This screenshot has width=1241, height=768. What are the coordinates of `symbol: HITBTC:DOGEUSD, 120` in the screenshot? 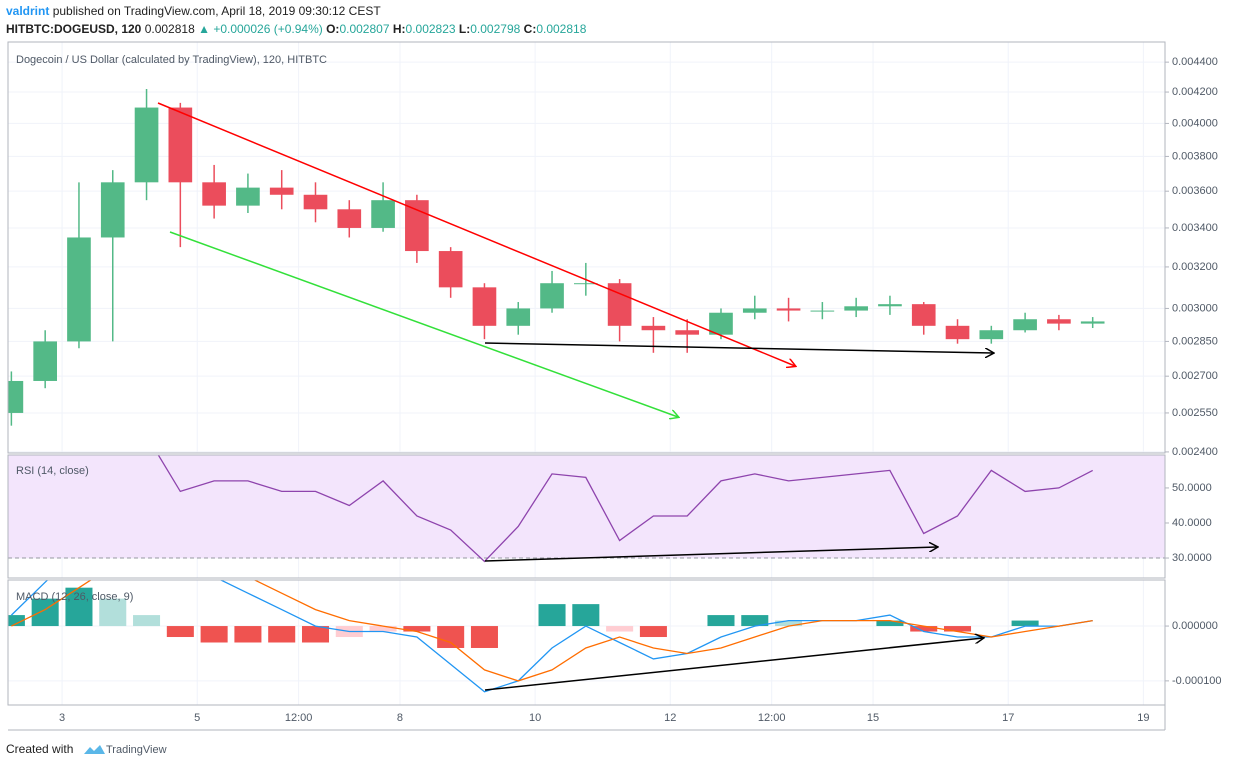 It's located at (74, 29).